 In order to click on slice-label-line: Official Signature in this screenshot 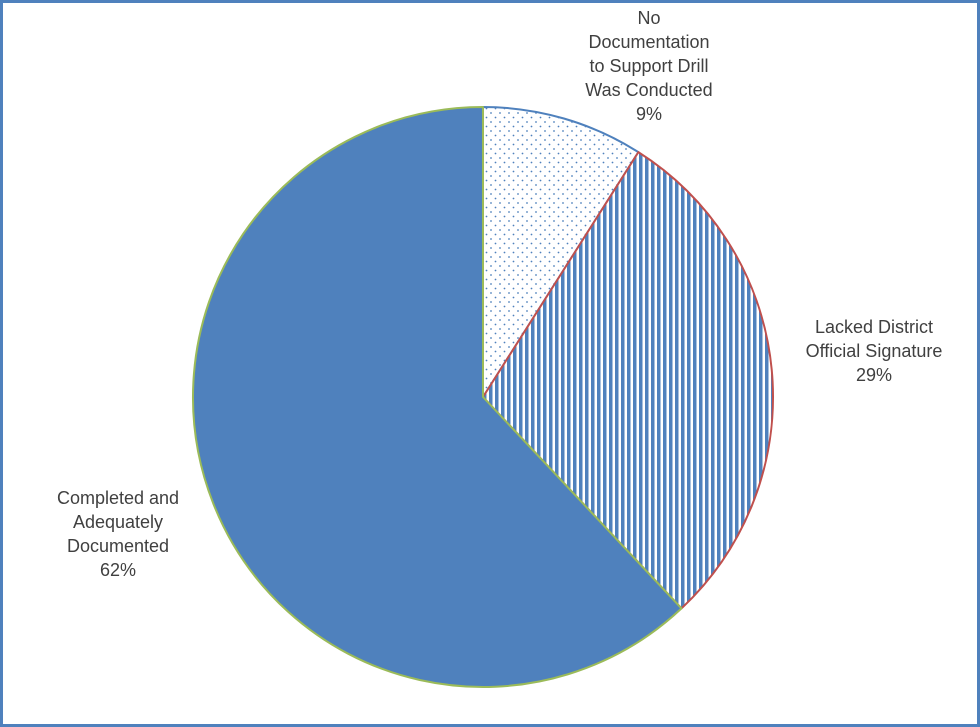, I will do `click(874, 351)`.